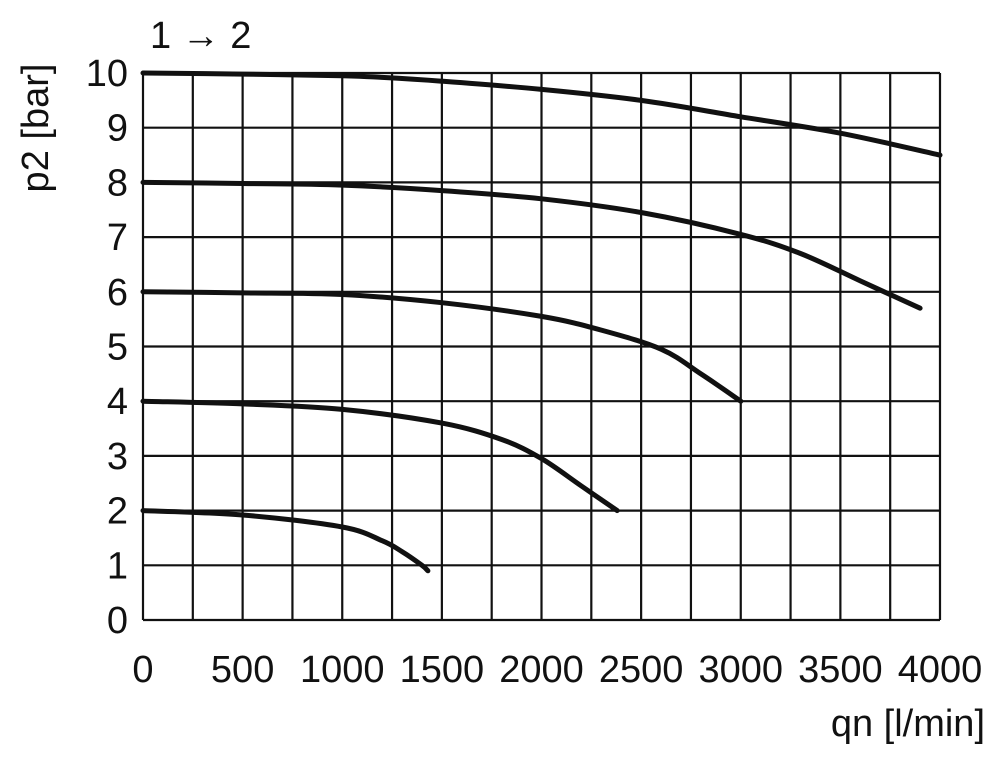 This screenshot has height=764, width=1000. Describe the element at coordinates (242, 670) in the screenshot. I see `x-tick-label: 500` at that location.